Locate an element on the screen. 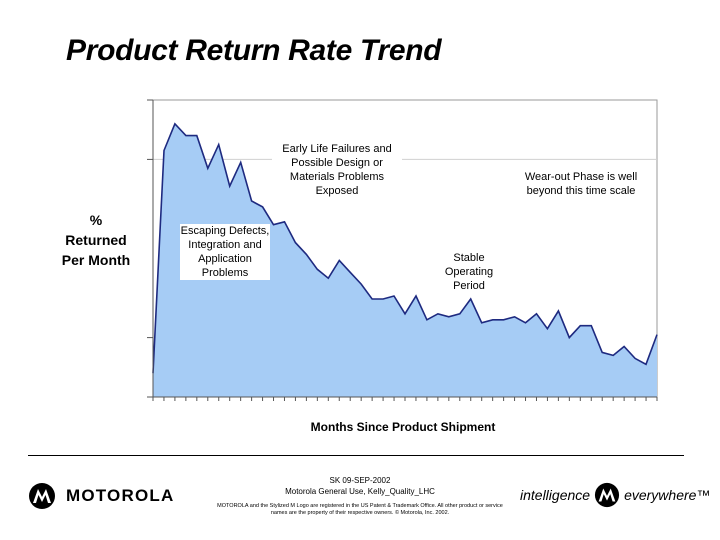 This screenshot has height=540, width=720. footer-date: SK 09-SEP-2002 is located at coordinates (360, 480).